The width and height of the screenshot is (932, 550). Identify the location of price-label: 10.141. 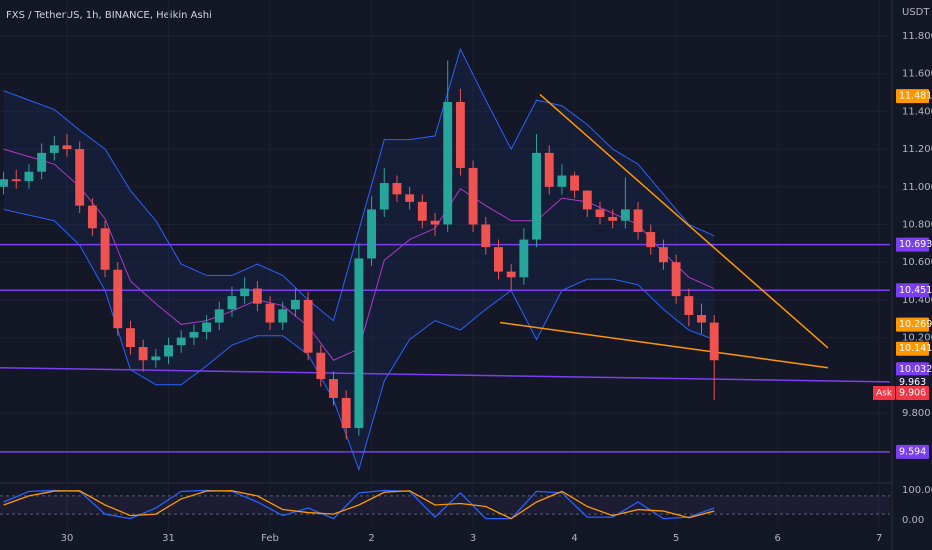
(915, 348).